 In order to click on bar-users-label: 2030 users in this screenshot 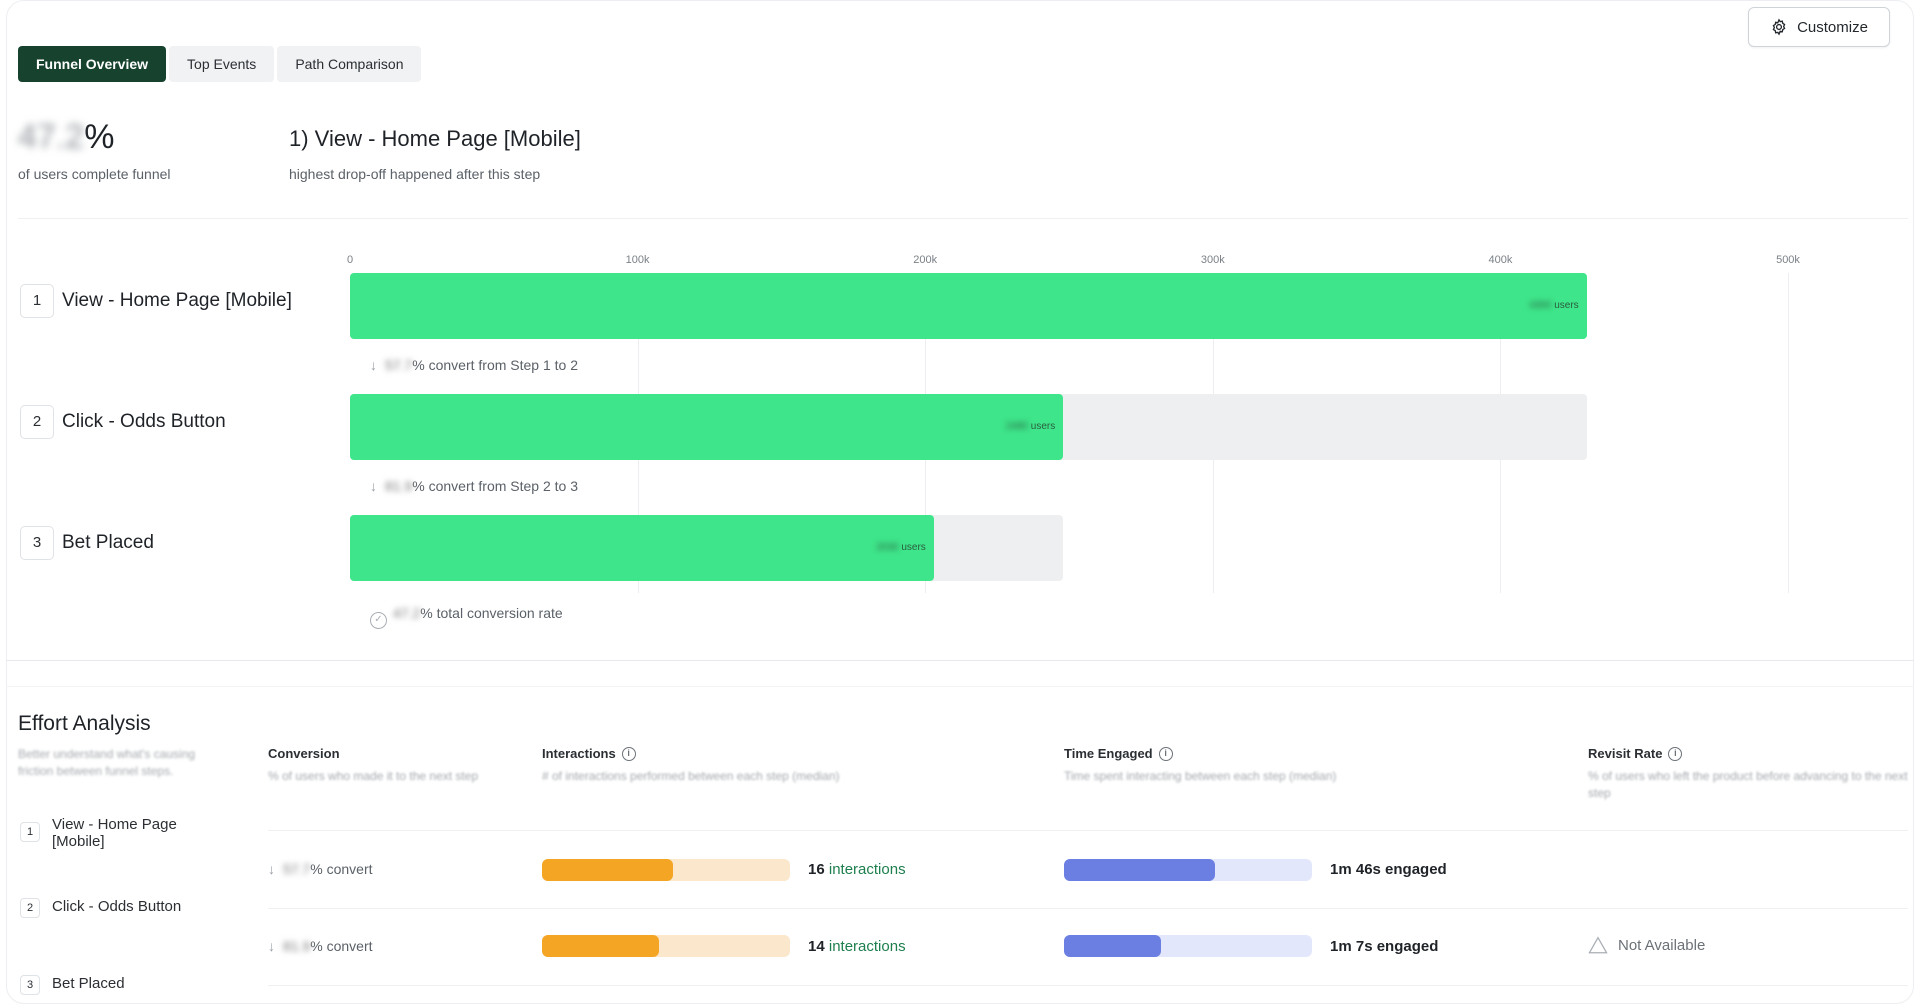, I will do `click(885, 547)`.